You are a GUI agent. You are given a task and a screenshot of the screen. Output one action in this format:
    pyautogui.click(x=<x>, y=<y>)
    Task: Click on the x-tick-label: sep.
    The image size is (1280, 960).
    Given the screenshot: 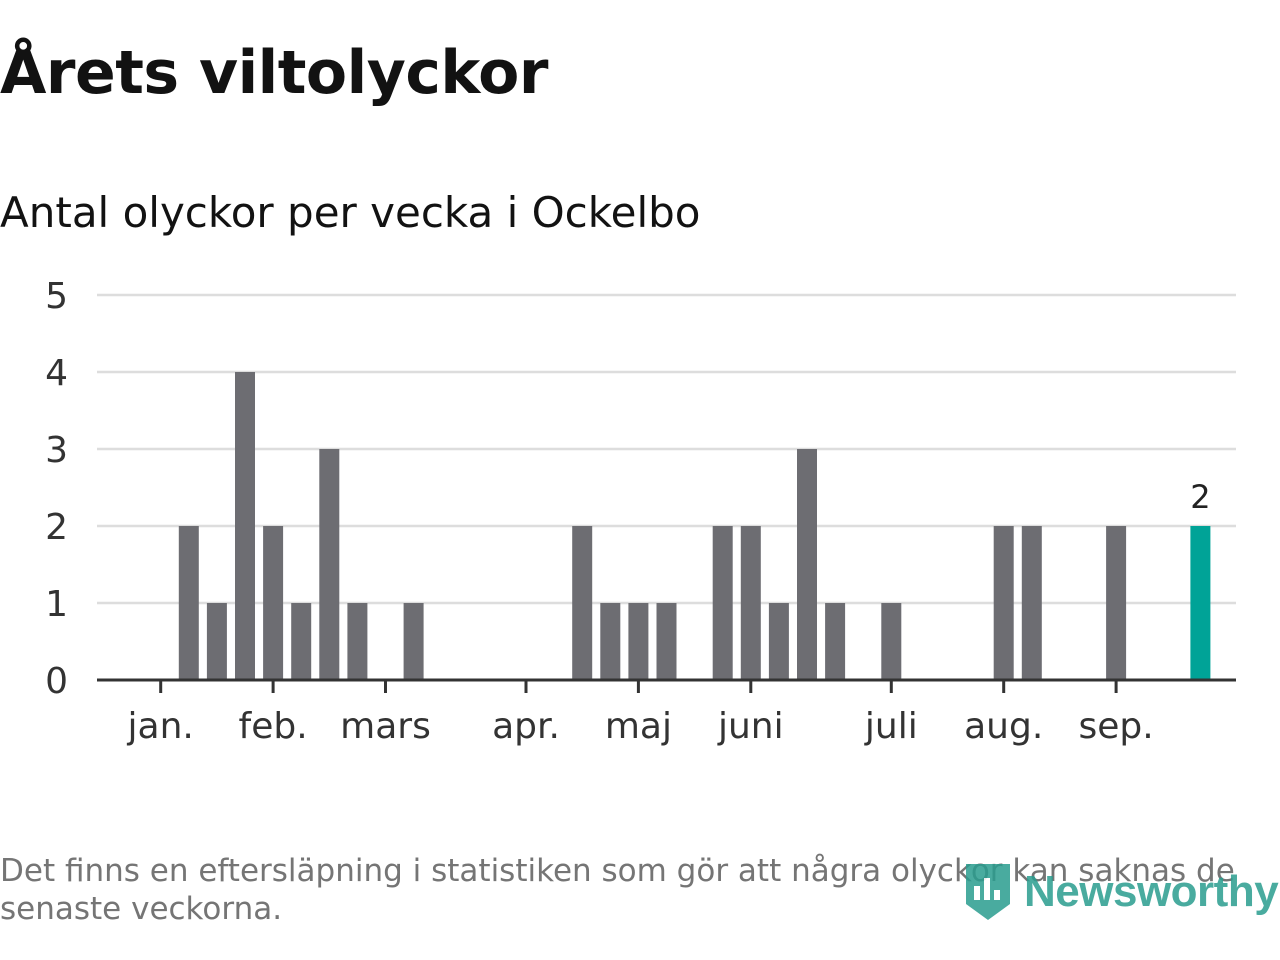 What is the action you would take?
    pyautogui.click(x=1115, y=726)
    